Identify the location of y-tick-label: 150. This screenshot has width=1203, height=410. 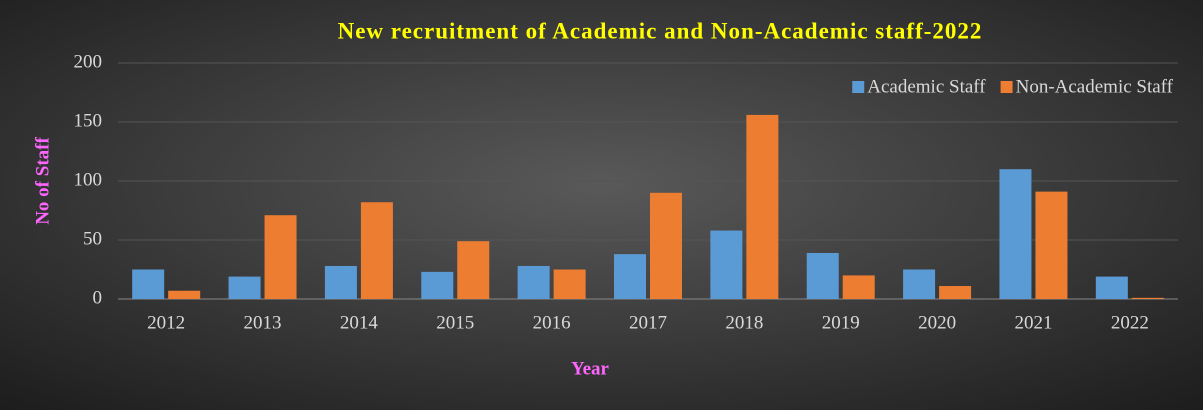
(88, 120).